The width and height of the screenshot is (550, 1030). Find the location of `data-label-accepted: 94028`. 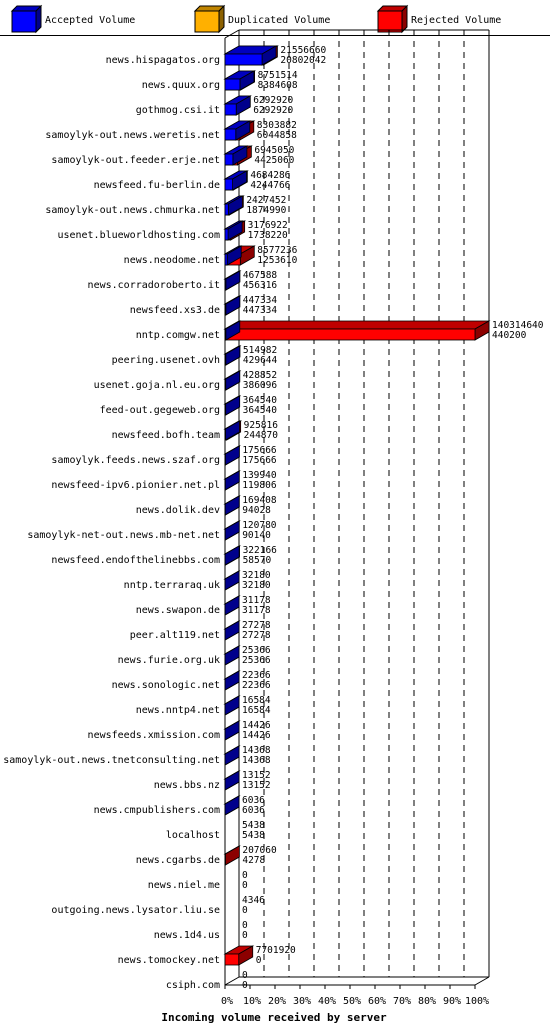

data-label-accepted: 94028 is located at coordinates (256, 510).